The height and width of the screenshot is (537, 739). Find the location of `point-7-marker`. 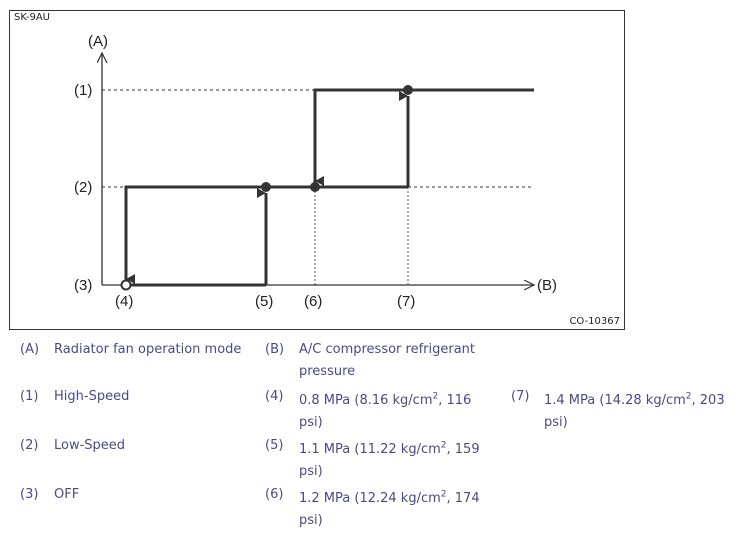

point-7-marker is located at coordinates (408, 90).